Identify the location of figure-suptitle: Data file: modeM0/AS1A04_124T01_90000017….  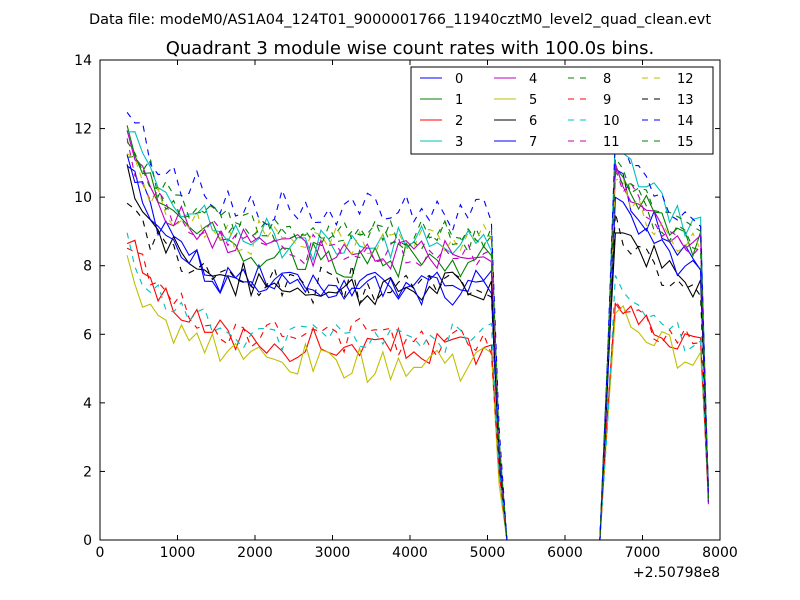
(400, 20).